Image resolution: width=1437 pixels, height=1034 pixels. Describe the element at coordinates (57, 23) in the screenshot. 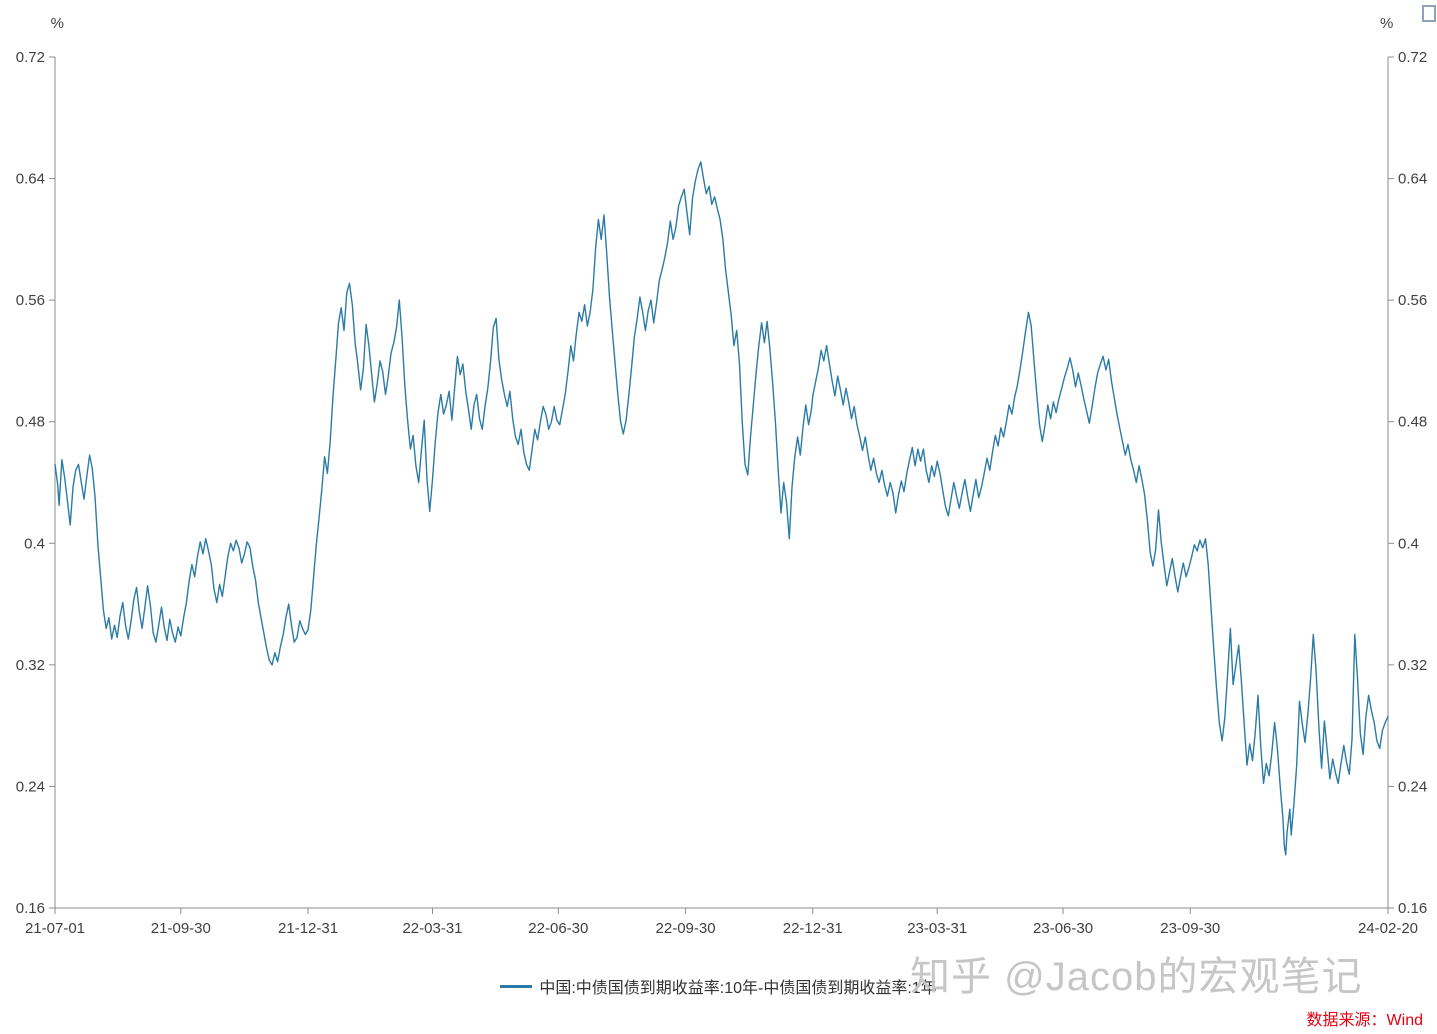

I see `y-unit-left: %` at that location.